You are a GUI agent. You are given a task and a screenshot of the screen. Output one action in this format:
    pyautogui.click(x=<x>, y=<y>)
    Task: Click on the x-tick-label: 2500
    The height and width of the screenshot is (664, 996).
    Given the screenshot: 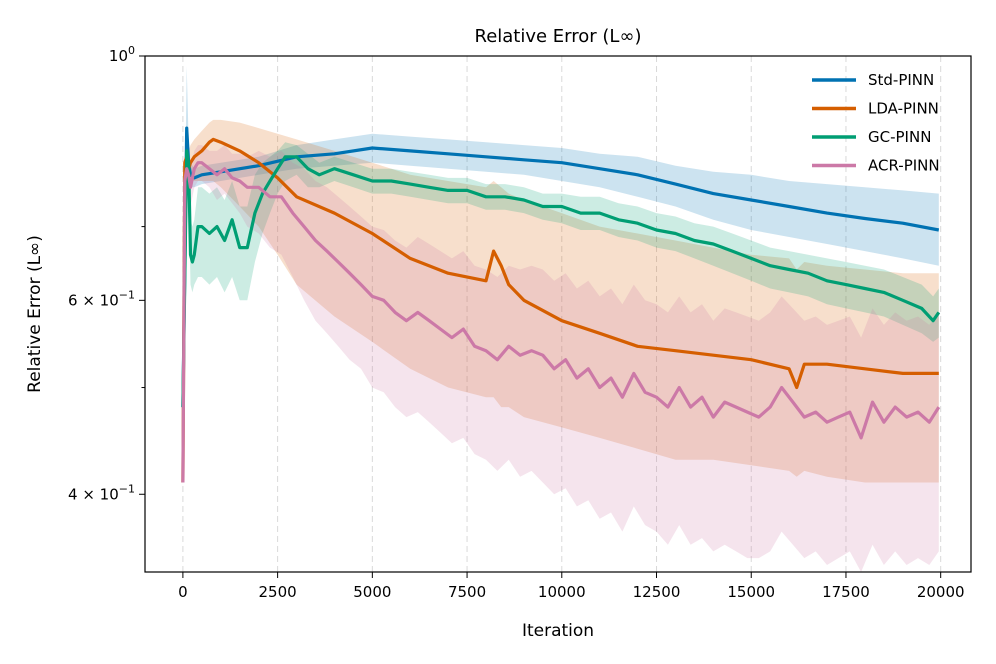 What is the action you would take?
    pyautogui.click(x=278, y=592)
    